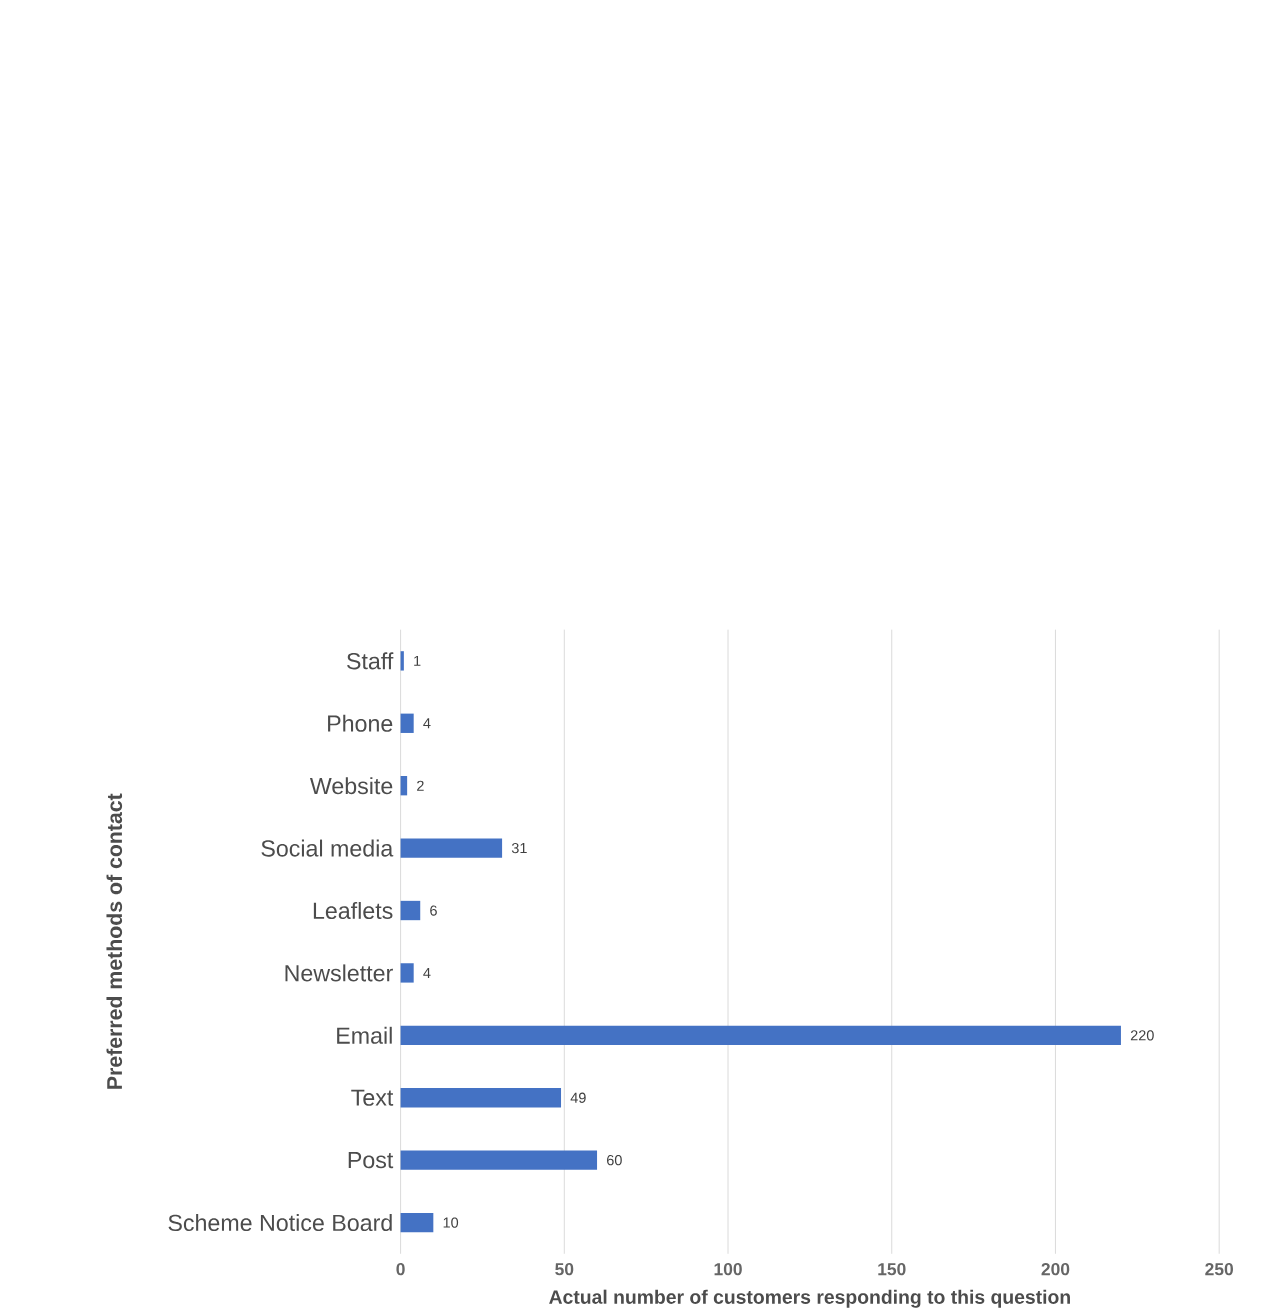  Describe the element at coordinates (420, 785) in the screenshot. I see `data-label: 2` at that location.